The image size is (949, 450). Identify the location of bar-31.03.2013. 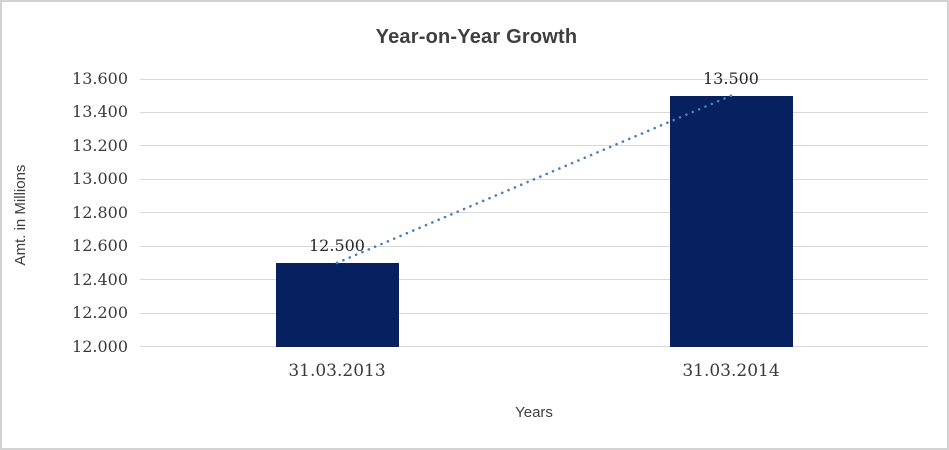
(337, 304).